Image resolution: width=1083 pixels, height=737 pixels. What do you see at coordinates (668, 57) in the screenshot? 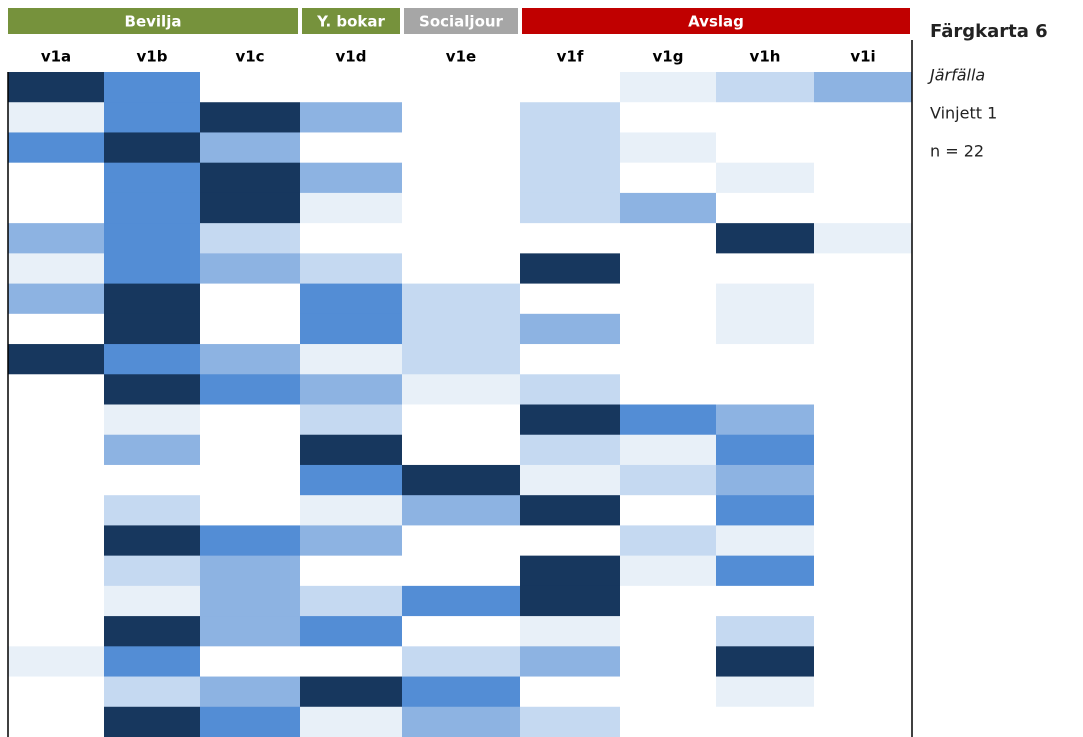
I see `column-label: v1g` at bounding box center [668, 57].